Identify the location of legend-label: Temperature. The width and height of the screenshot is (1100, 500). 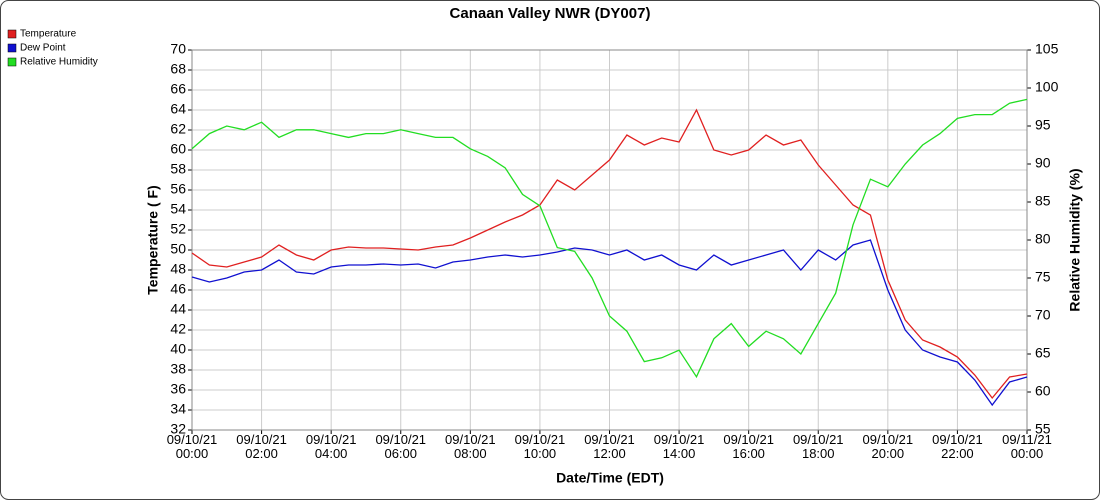
(48, 34).